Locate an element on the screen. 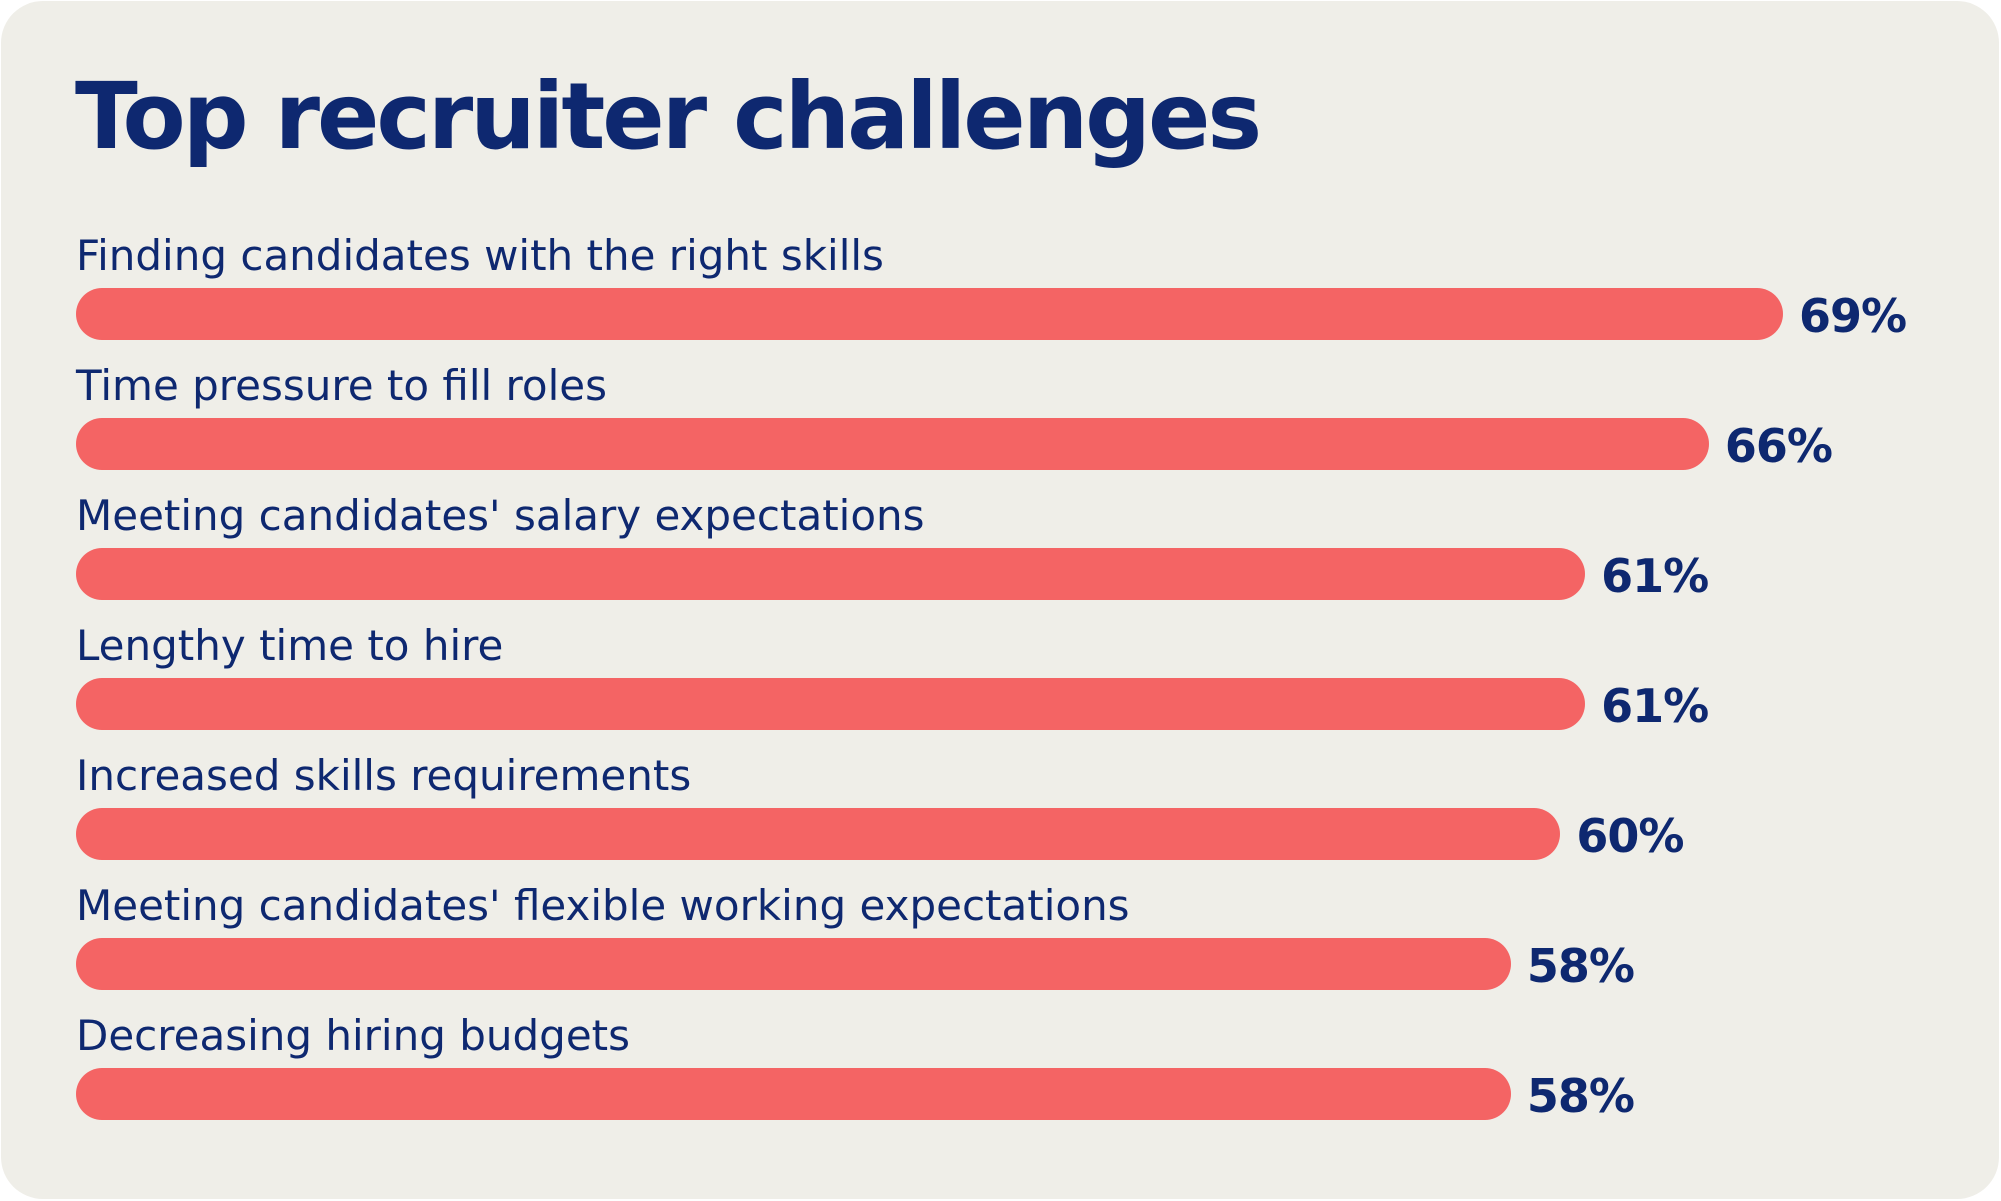 The image size is (2001, 1201). category-label: Lengthy time to hire is located at coordinates (290, 645).